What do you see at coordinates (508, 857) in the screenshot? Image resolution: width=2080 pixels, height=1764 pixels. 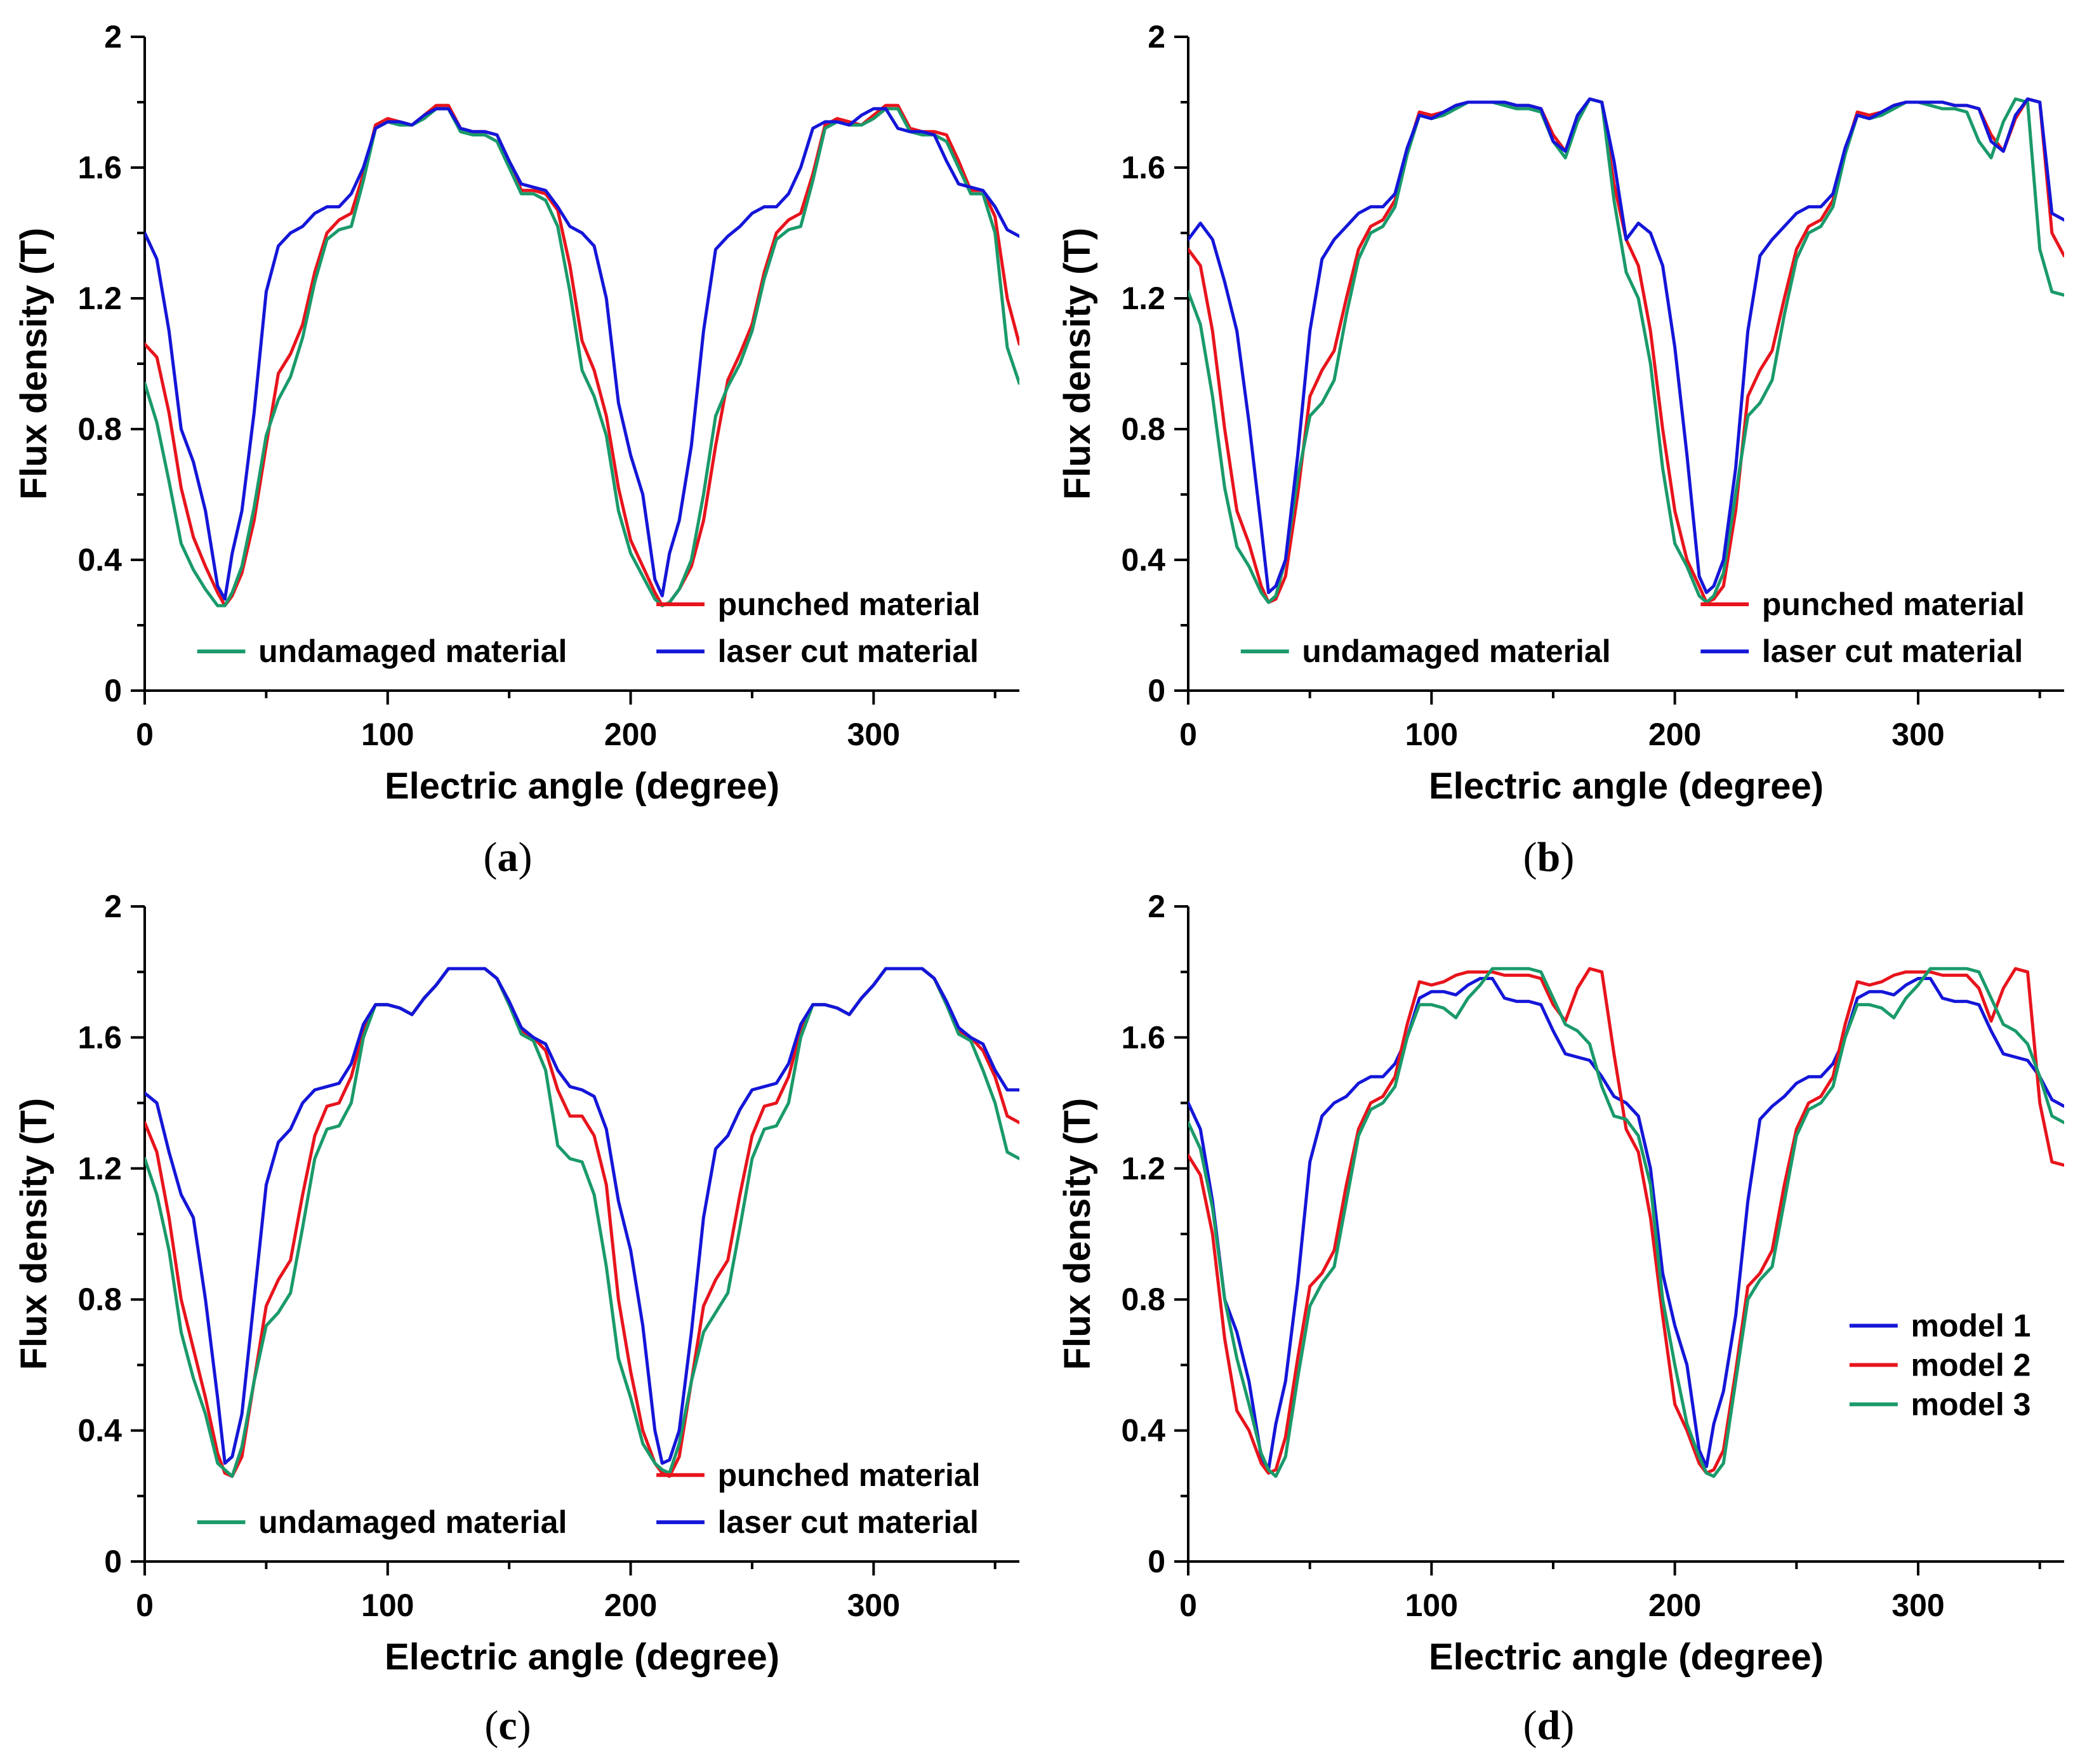 I see `panel-label-a: (a)` at bounding box center [508, 857].